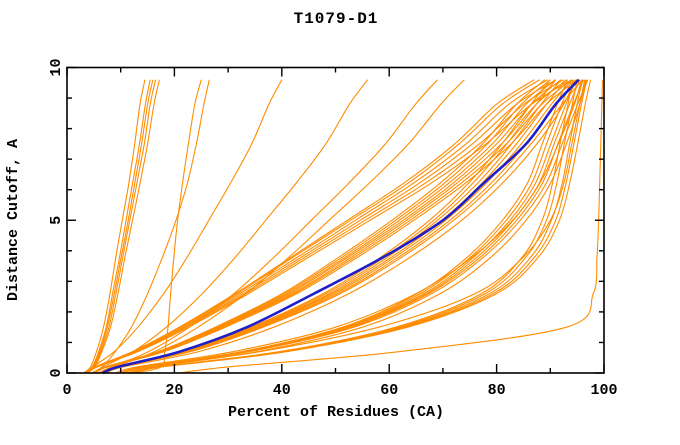 This screenshot has height=445, width=680. I want to click on chart-title: T1079-D1, so click(336, 19).